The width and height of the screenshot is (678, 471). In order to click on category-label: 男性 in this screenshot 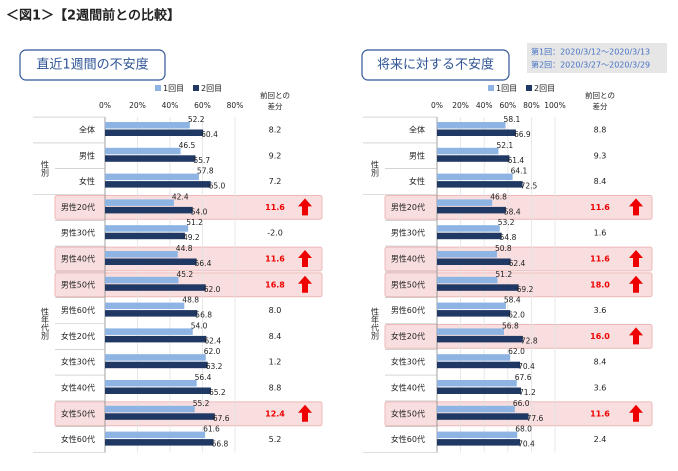, I will do `click(87, 155)`.